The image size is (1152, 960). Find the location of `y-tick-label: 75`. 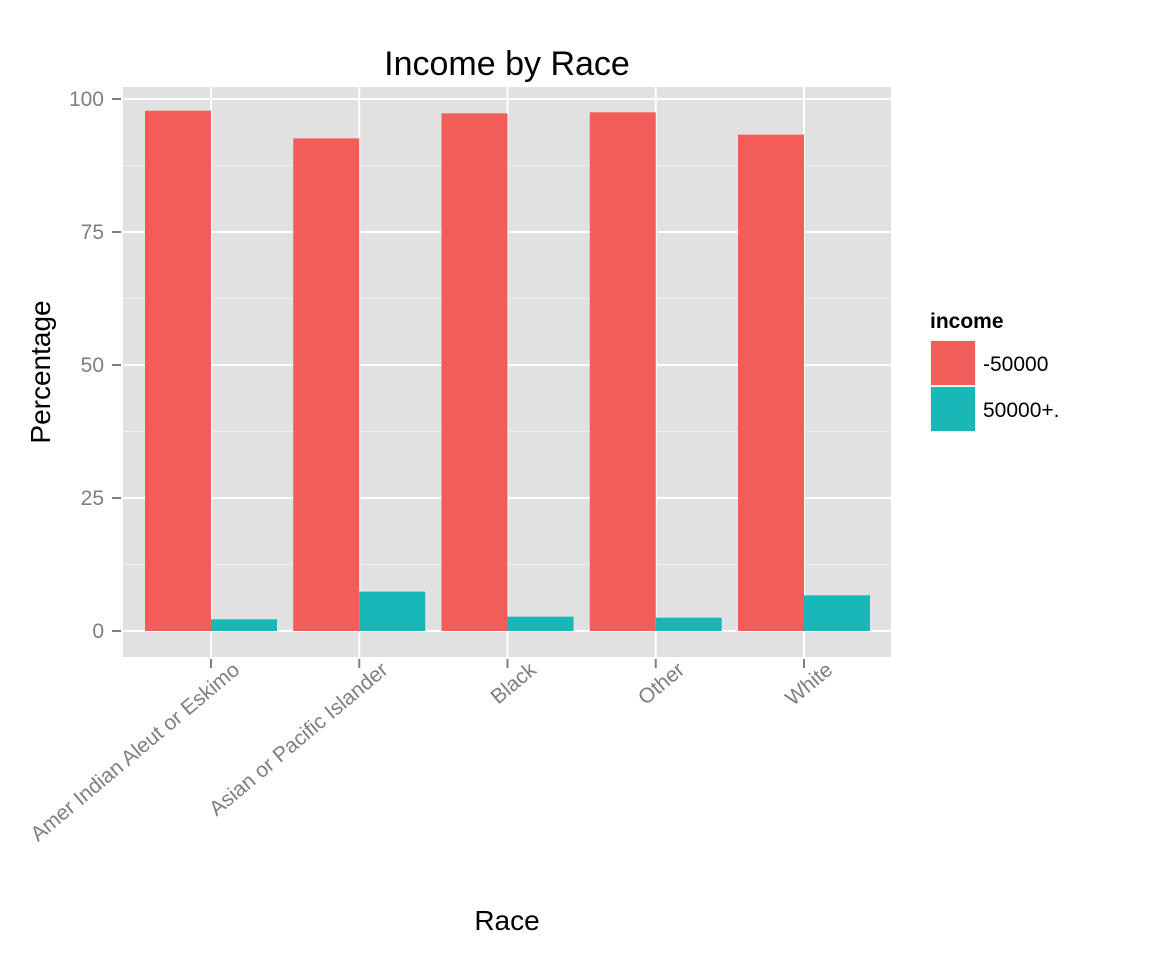

y-tick-label: 75 is located at coordinates (92, 232).